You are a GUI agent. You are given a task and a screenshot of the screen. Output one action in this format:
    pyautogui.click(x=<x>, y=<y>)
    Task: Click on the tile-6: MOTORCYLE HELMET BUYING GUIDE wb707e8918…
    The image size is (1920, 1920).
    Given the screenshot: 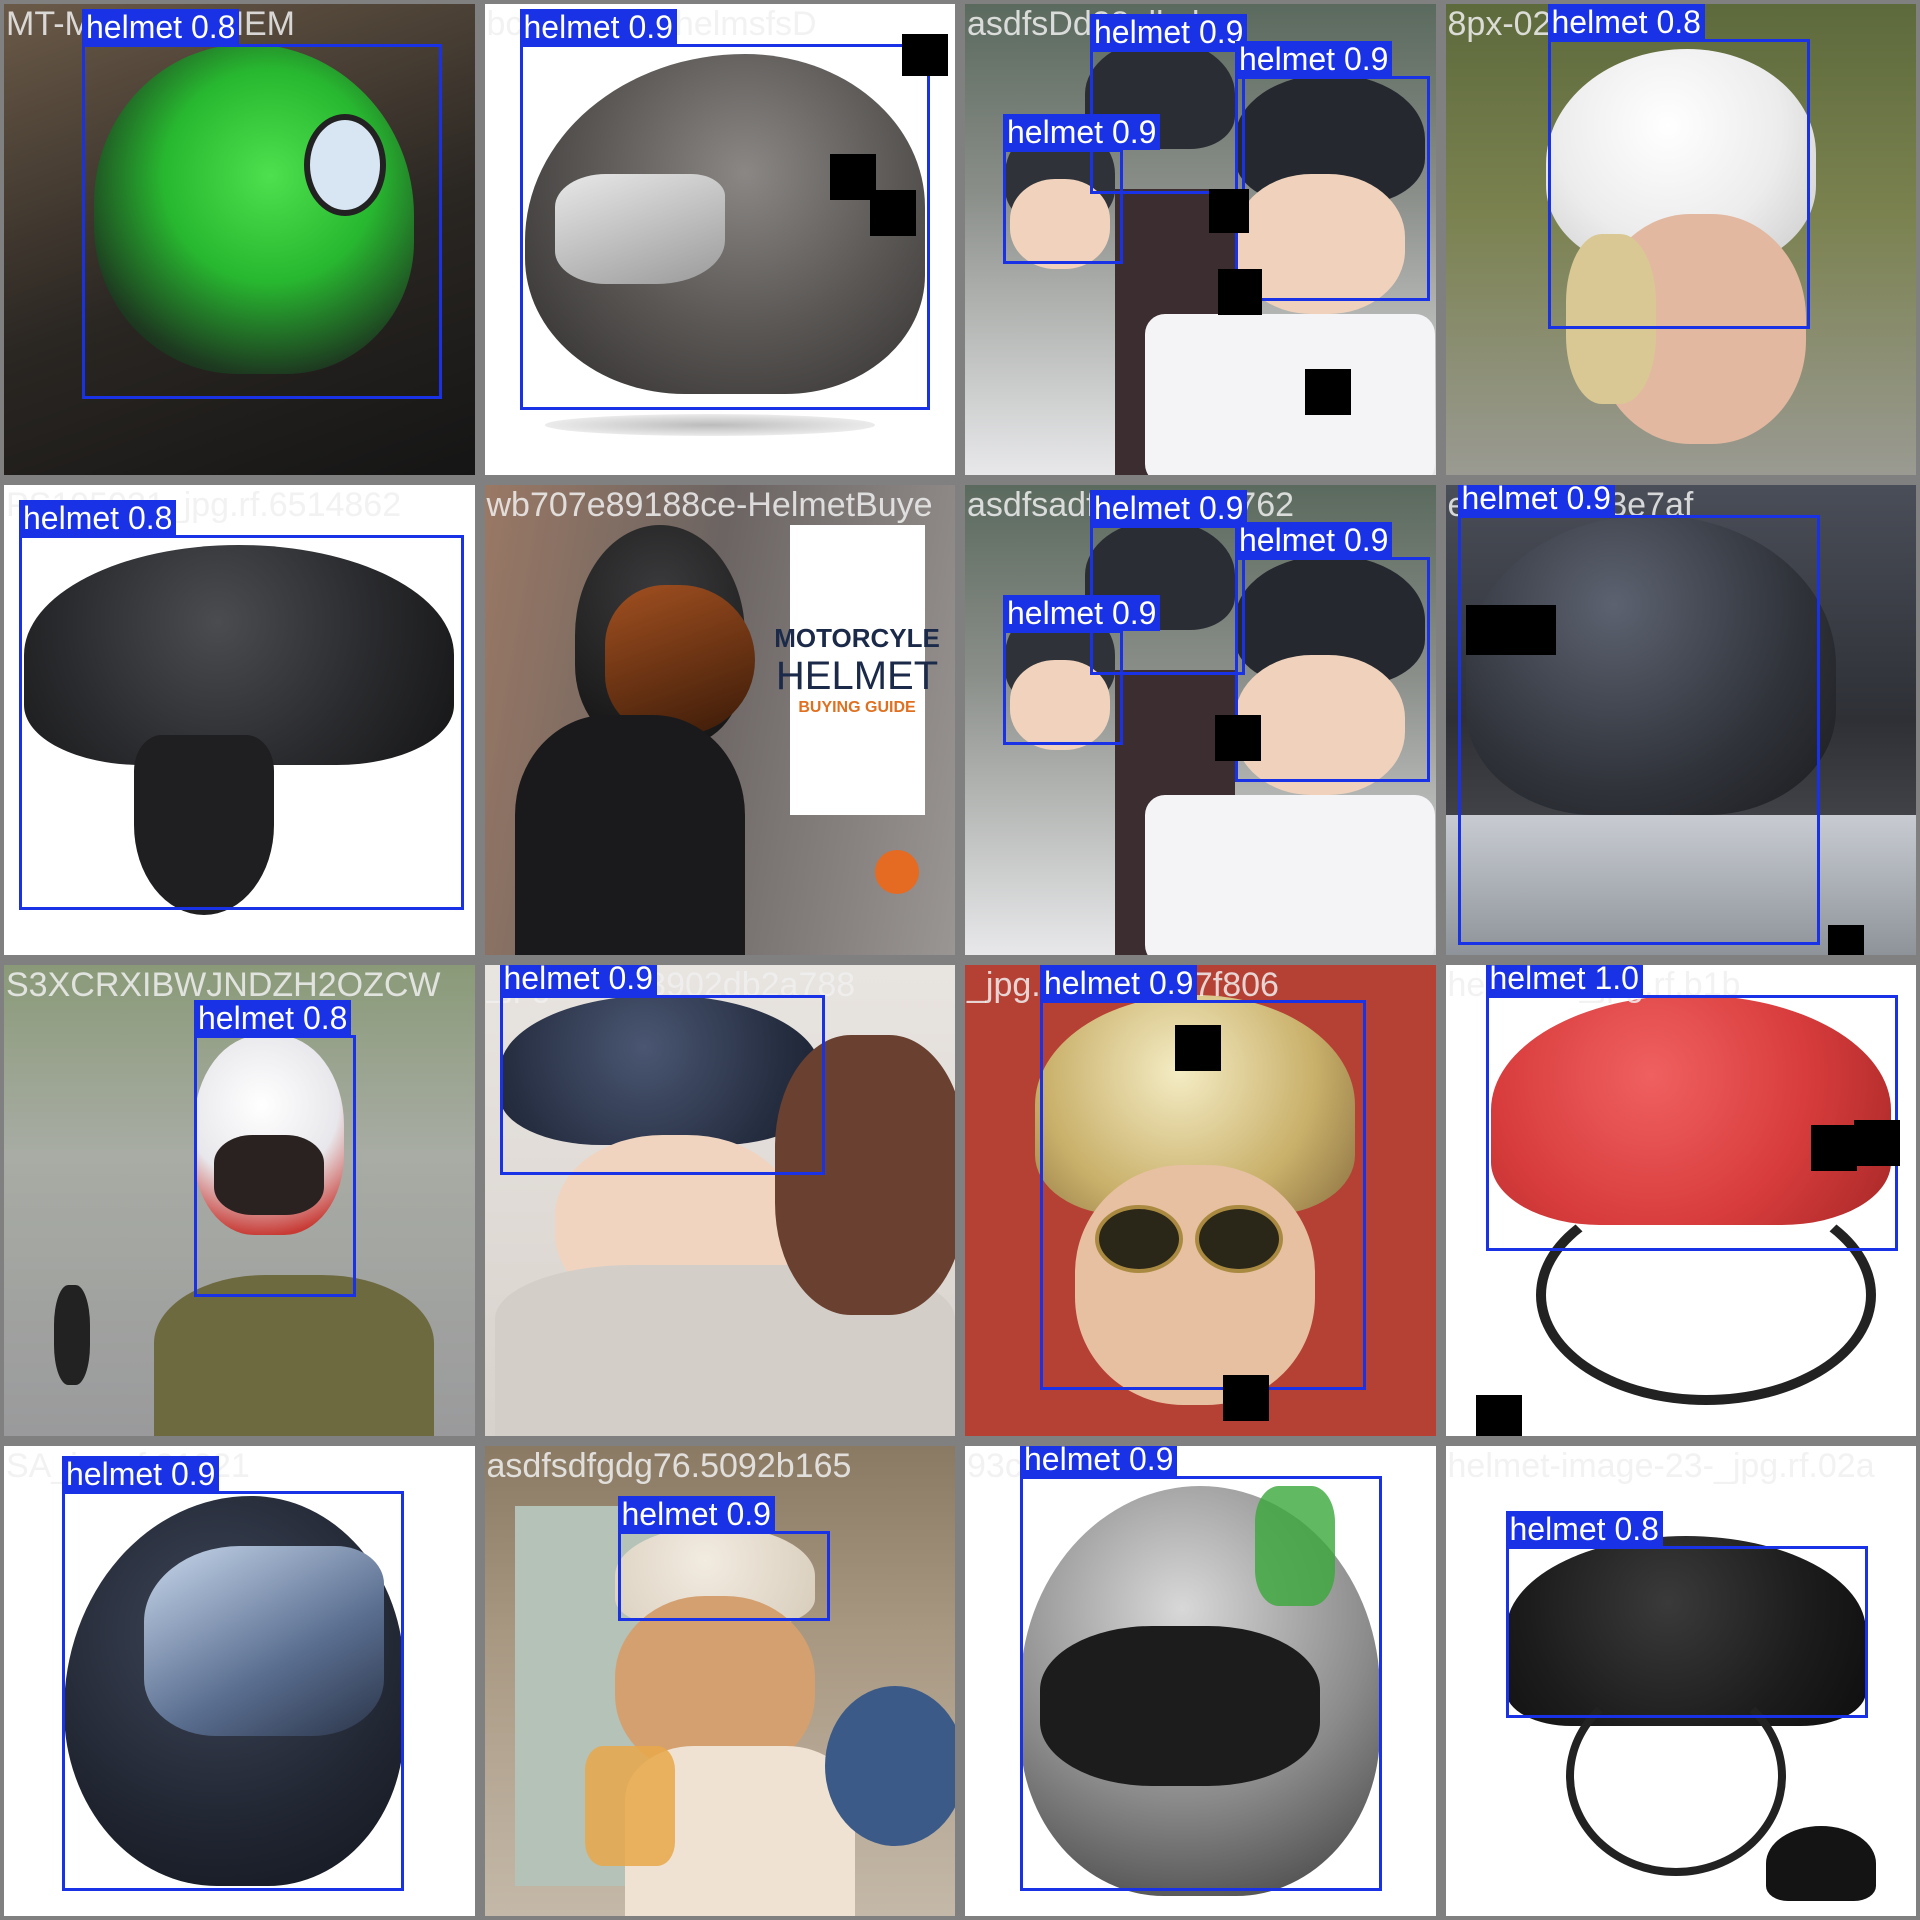 What is the action you would take?
    pyautogui.click(x=719, y=719)
    